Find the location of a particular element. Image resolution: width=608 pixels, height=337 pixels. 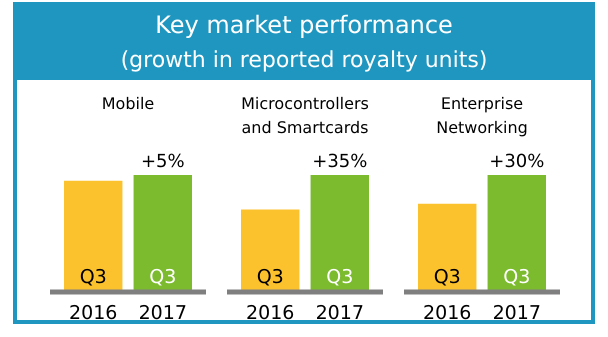

chart-title: Enterprise Networking is located at coordinates (482, 115).